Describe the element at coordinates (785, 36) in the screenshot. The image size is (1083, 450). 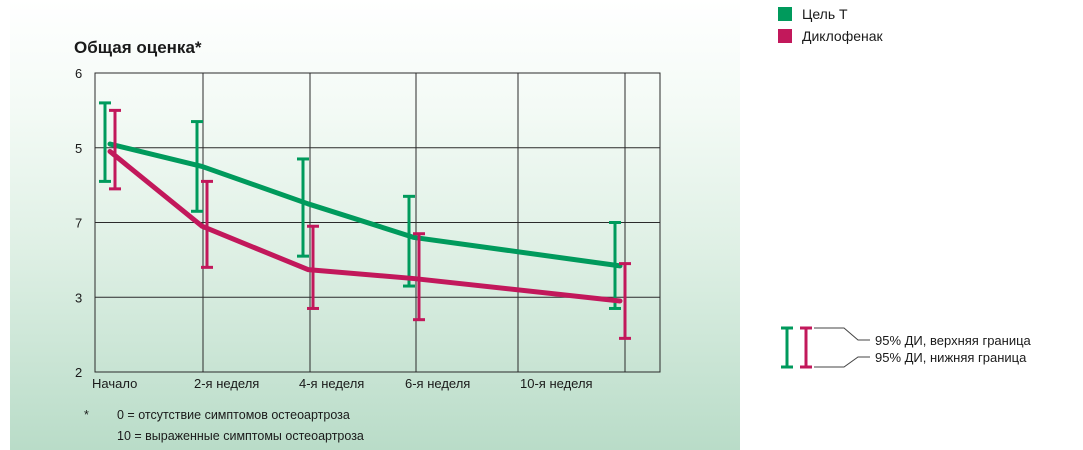
I see `legend-swatch-diclofenac` at that location.